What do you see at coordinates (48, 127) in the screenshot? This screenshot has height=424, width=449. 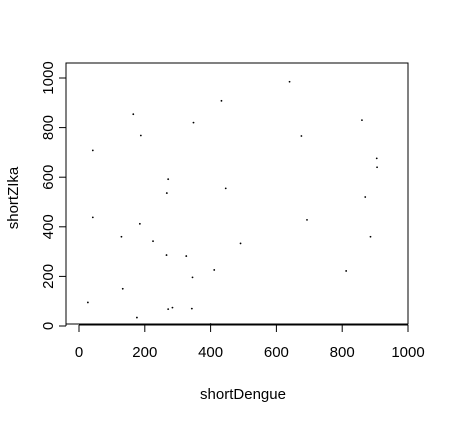 I see `y-tick-label: 800` at bounding box center [48, 127].